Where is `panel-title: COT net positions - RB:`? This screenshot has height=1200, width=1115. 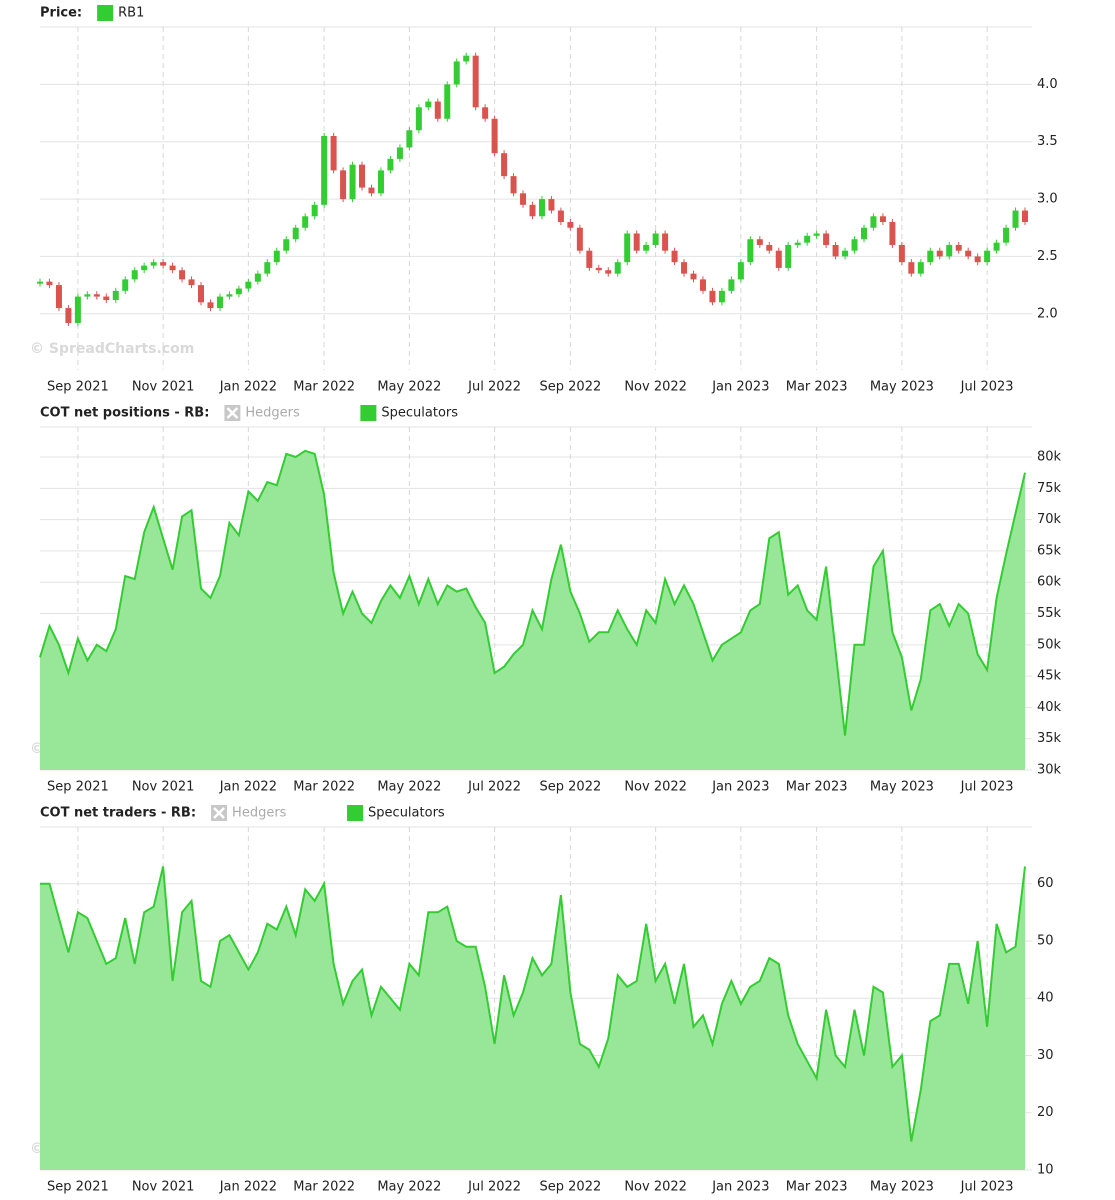 panel-title: COT net positions - RB: is located at coordinates (124, 413).